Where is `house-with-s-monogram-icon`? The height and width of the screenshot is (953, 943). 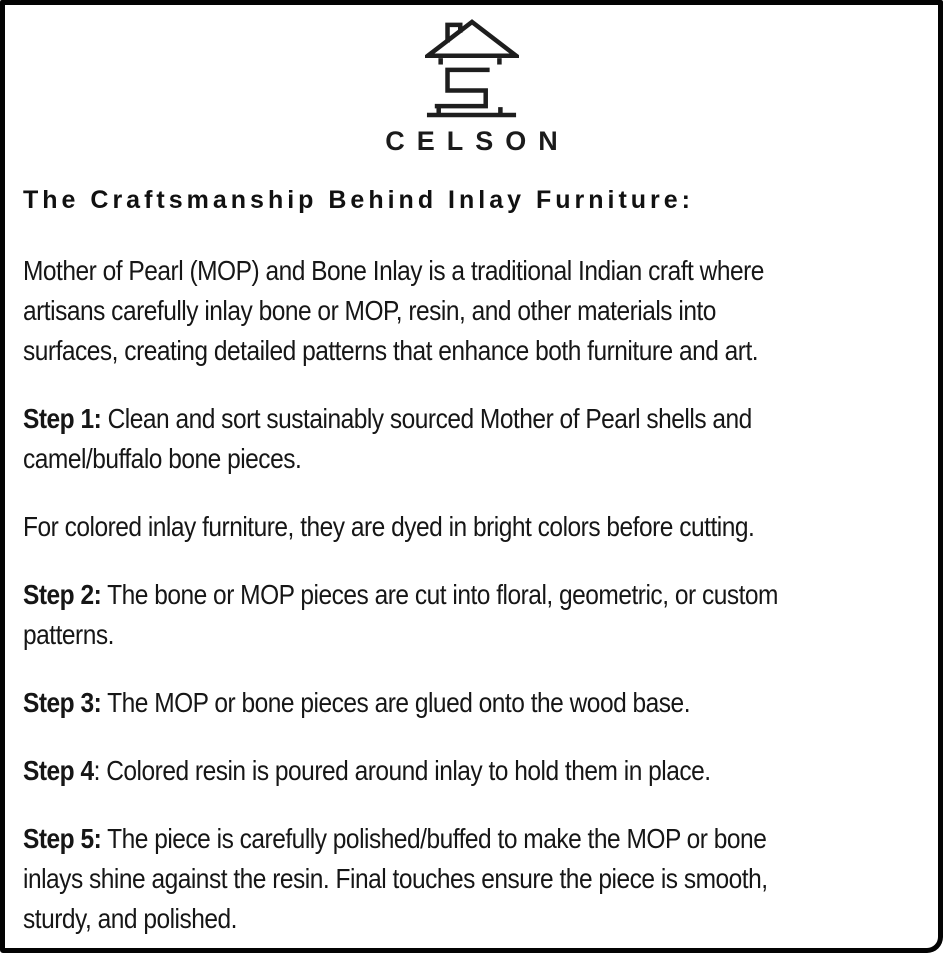
house-with-s-monogram-icon is located at coordinates (471, 68).